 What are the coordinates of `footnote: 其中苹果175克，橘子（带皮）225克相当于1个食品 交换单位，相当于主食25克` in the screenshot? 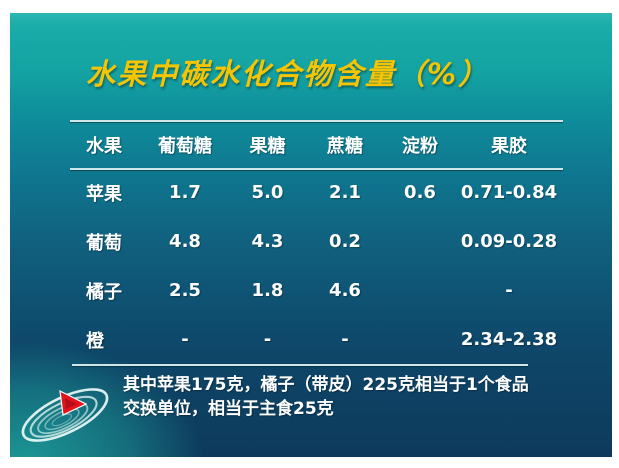 It's located at (338, 397).